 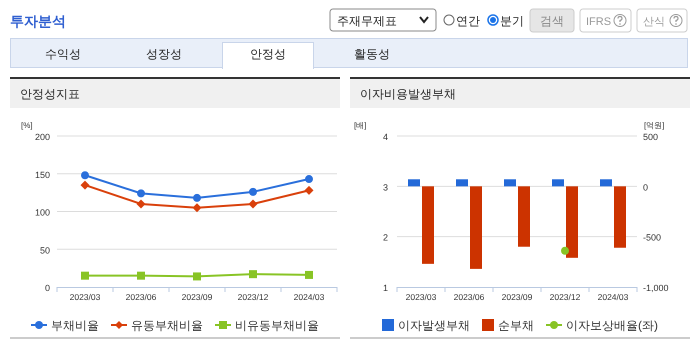 I want to click on y2-tick-label: -1,000, so click(x=656, y=288).